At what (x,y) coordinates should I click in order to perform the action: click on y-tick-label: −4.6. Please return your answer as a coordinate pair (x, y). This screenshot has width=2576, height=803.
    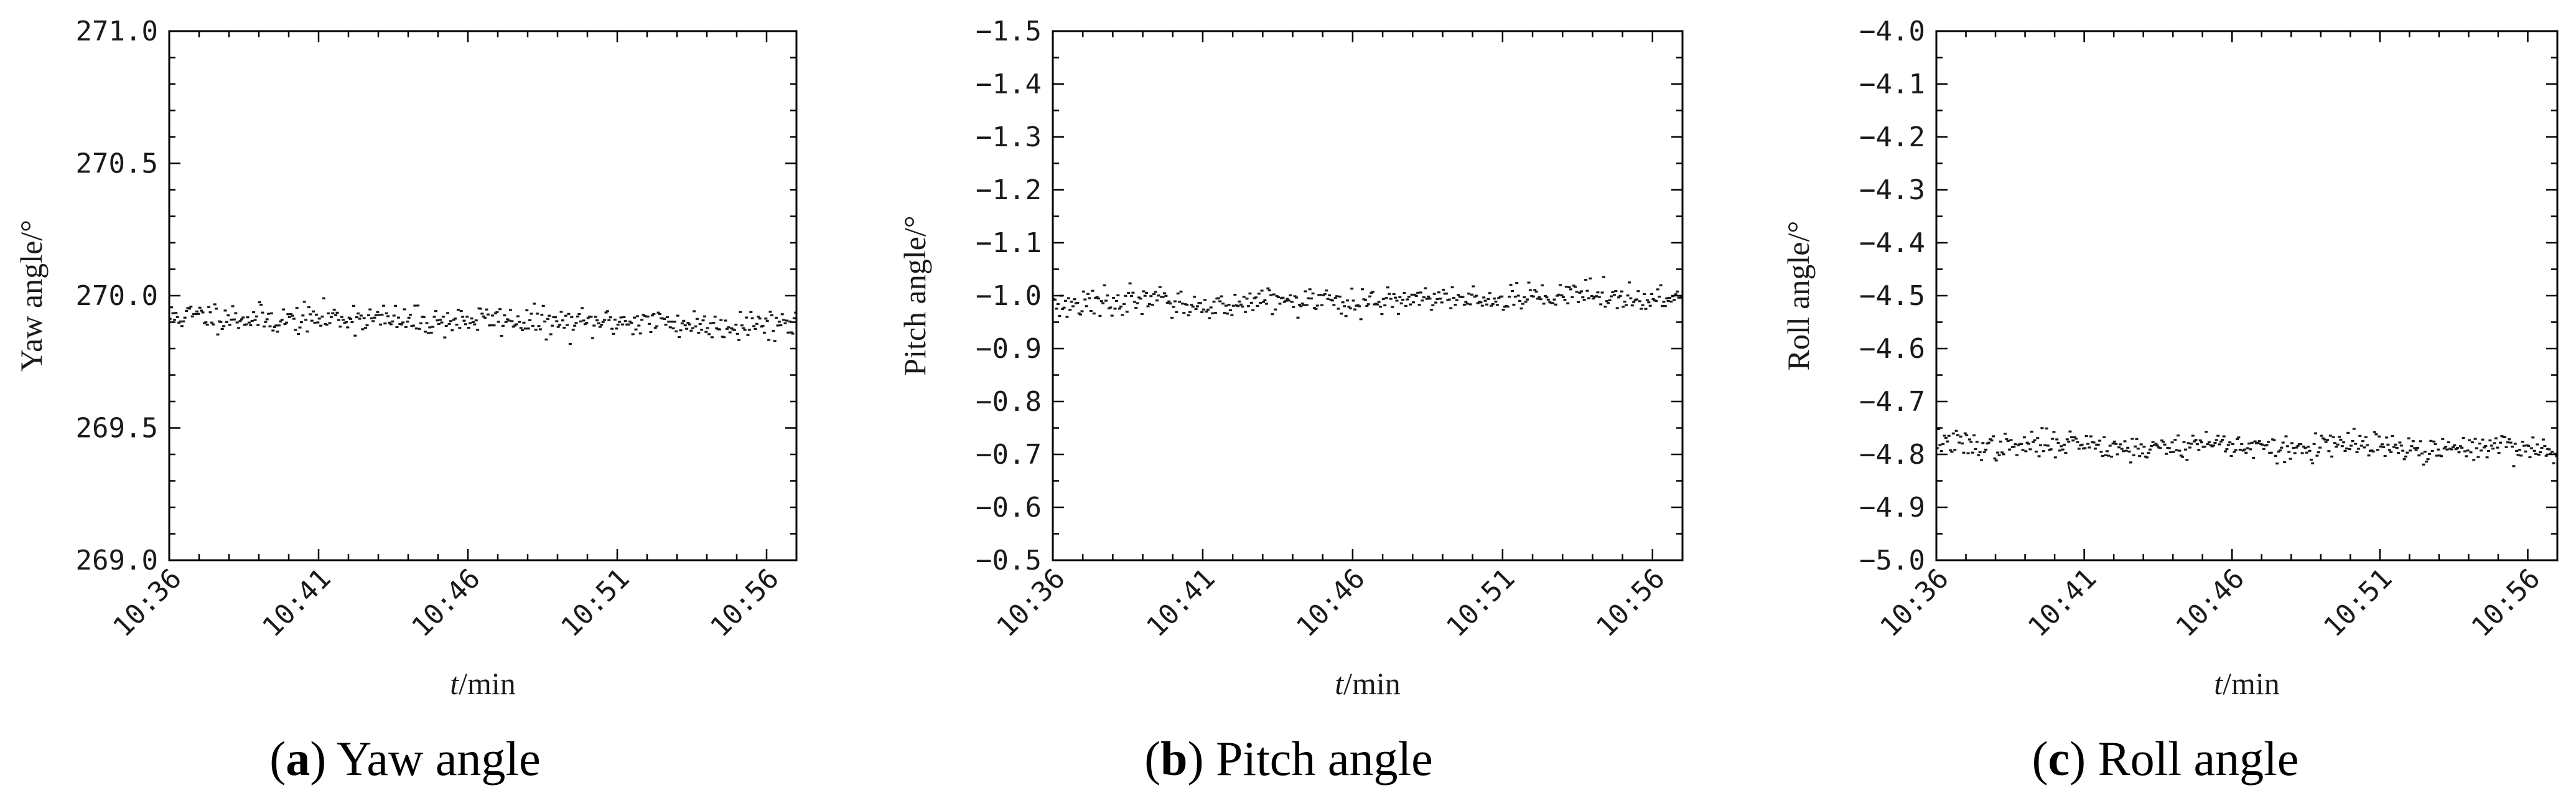
    Looking at the image, I should click on (1892, 349).